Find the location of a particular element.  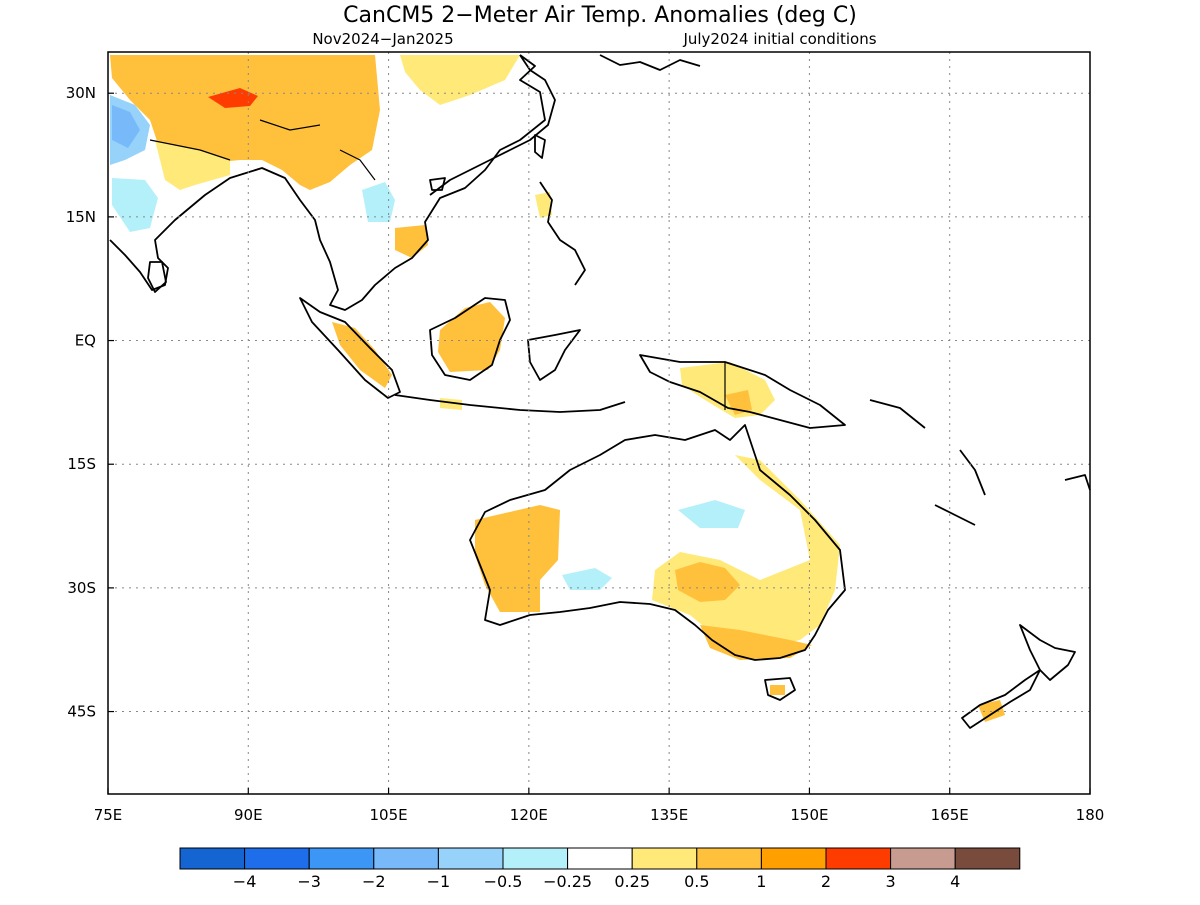

coast-nz-north is located at coordinates (1047, 652).